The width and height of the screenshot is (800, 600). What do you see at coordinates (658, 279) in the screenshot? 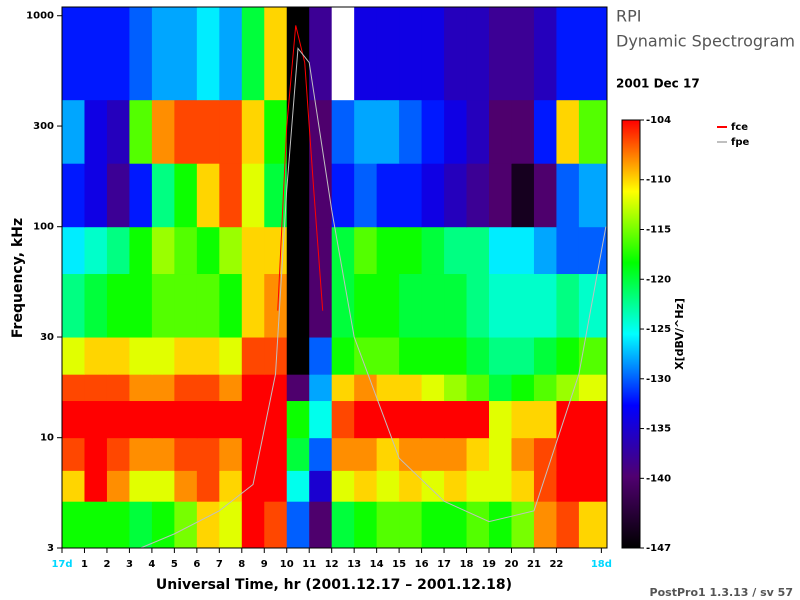
I see `colorbar-tick-label: -120` at bounding box center [658, 279].